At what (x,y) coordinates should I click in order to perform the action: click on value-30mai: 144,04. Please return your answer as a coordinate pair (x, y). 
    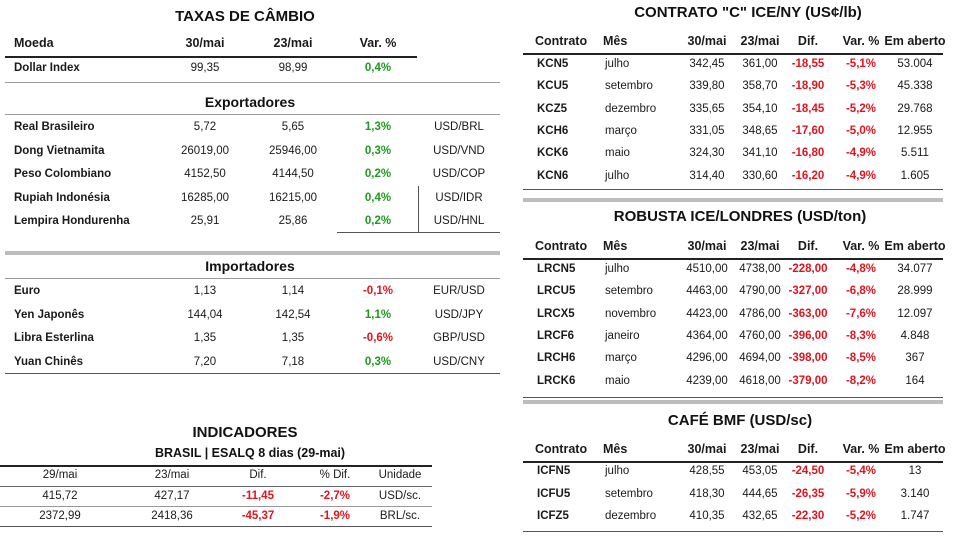
    Looking at the image, I should click on (205, 314).